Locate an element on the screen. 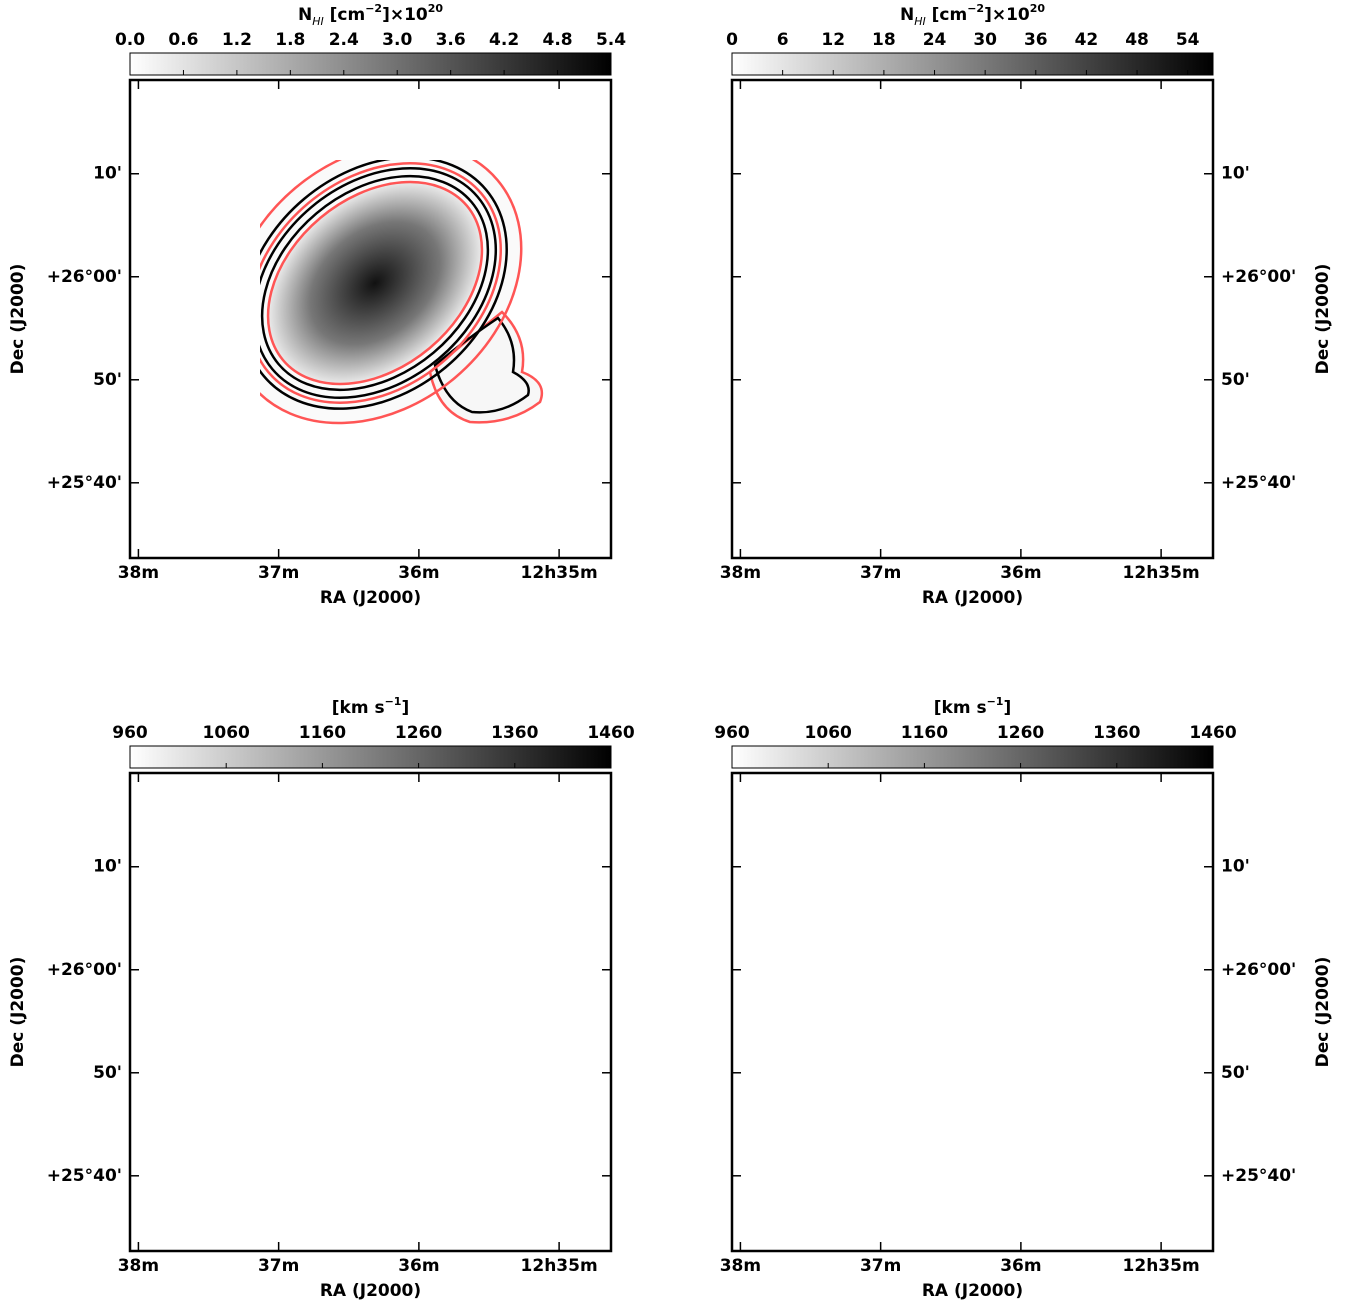 The image size is (1353, 1302). colorbar-label: NHI [cm−2]×1020 is located at coordinates (972, 15).